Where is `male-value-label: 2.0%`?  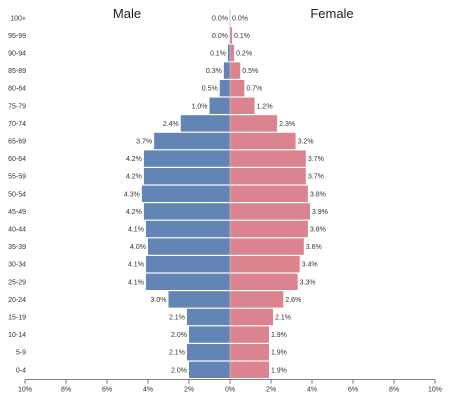 male-value-label: 2.0% is located at coordinates (179, 335).